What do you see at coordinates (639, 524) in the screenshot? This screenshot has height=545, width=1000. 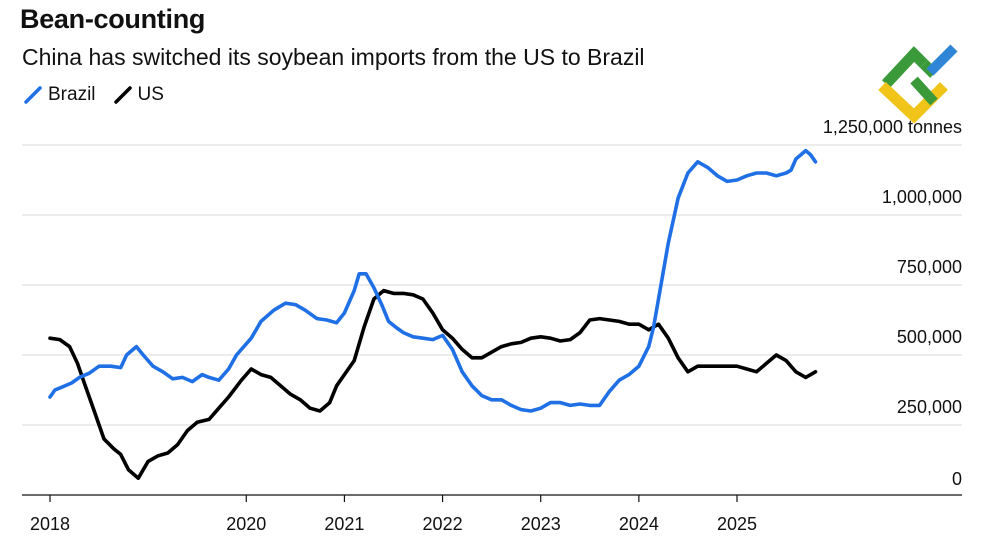 I see `x-tick-label: 2024` at bounding box center [639, 524].